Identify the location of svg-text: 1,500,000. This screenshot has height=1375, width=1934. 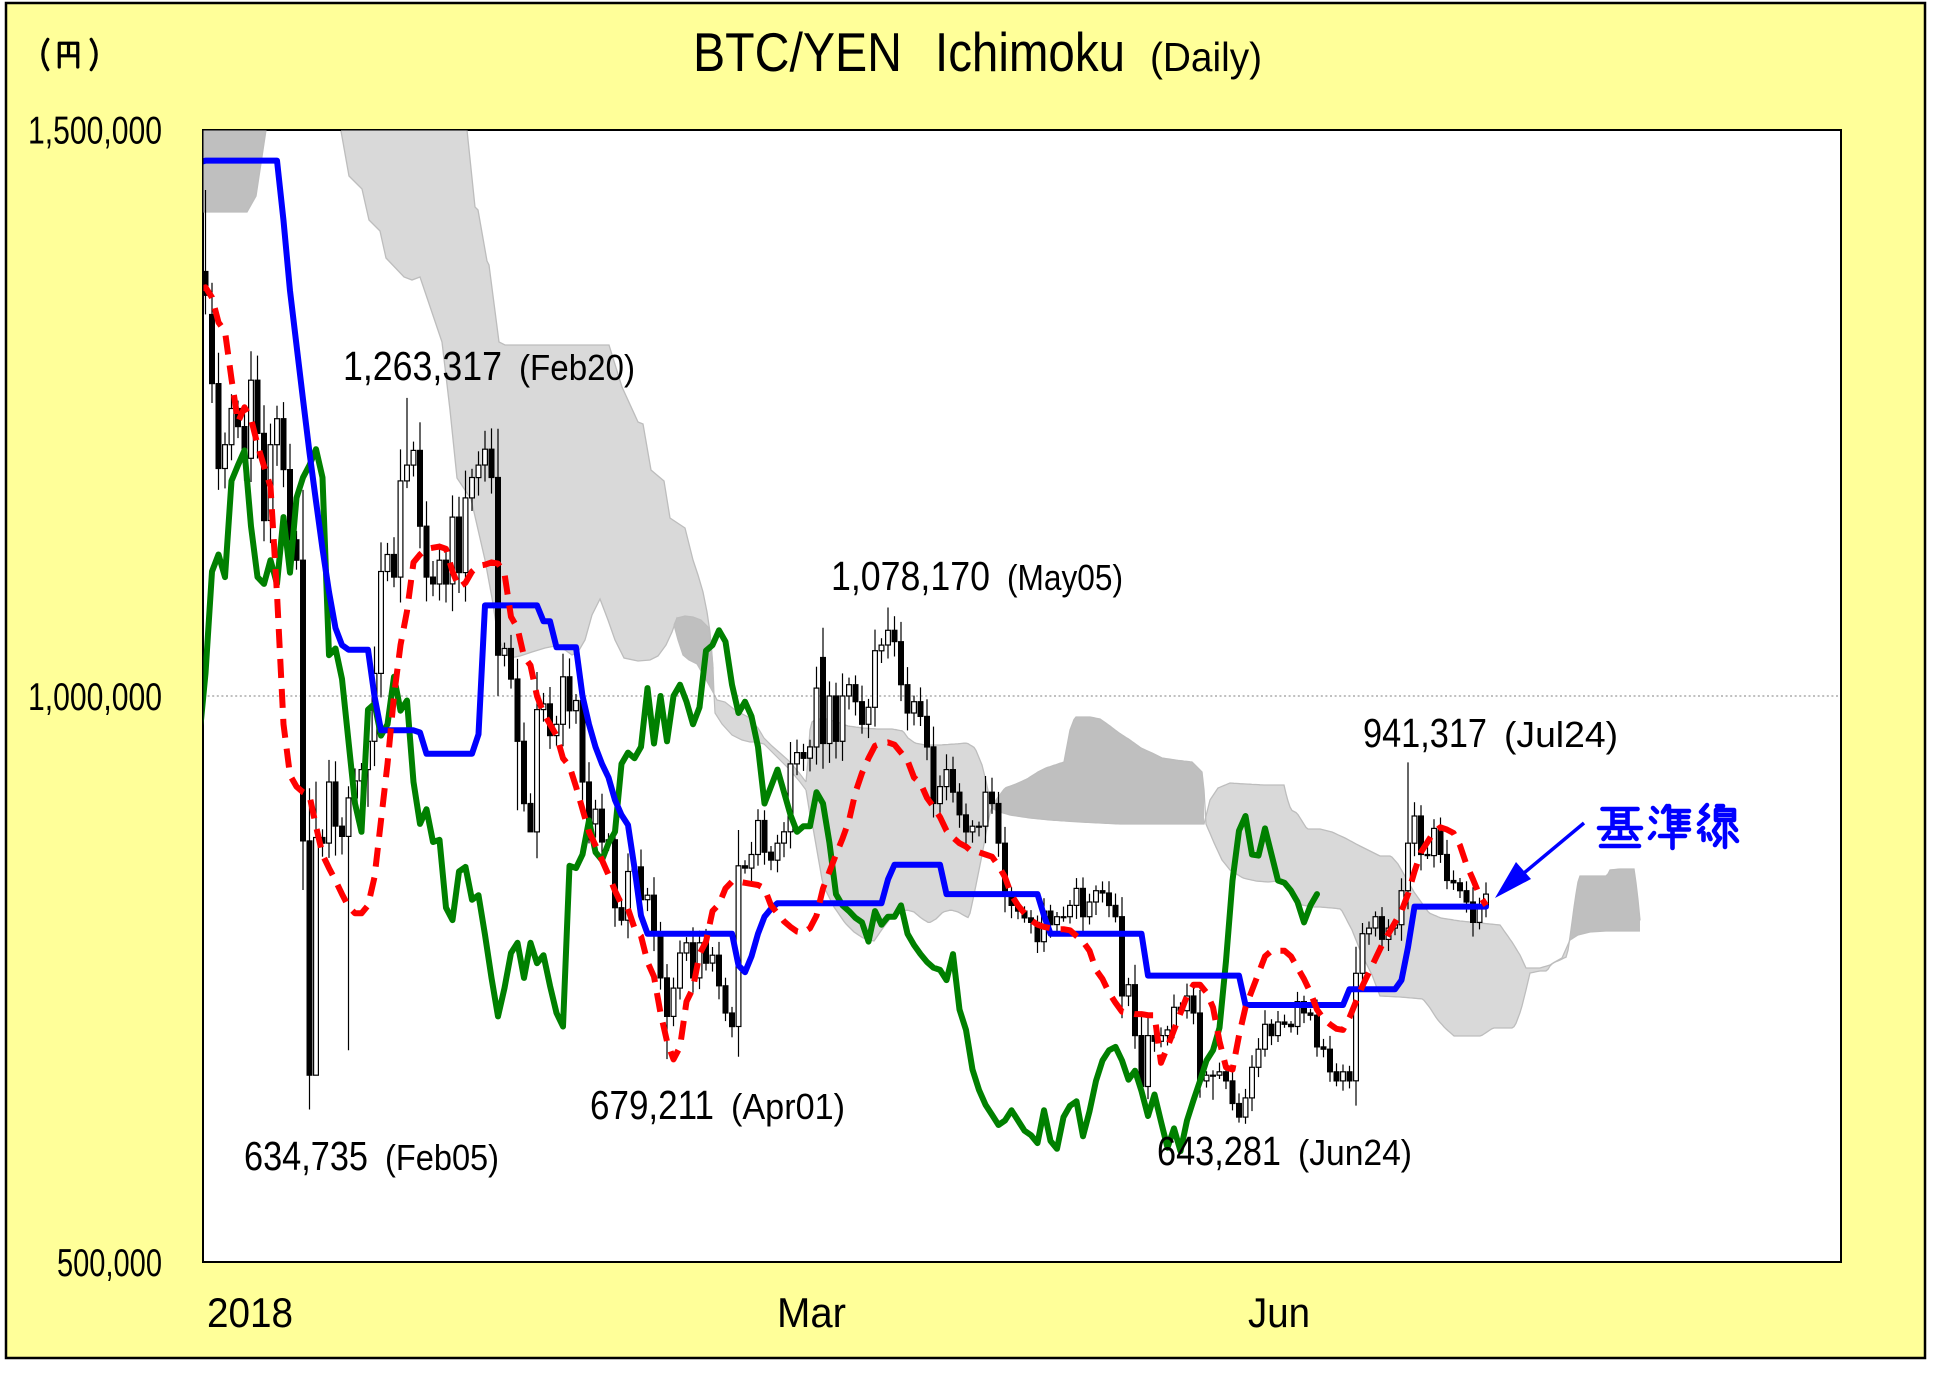
(95, 131).